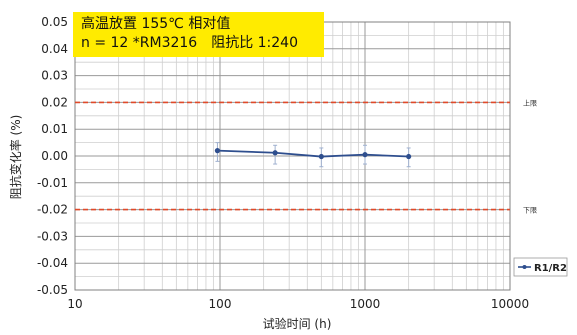 Image resolution: width=577 pixels, height=335 pixels. What do you see at coordinates (52, 210) in the screenshot?
I see `y-tick-label: -0.02` at bounding box center [52, 210].